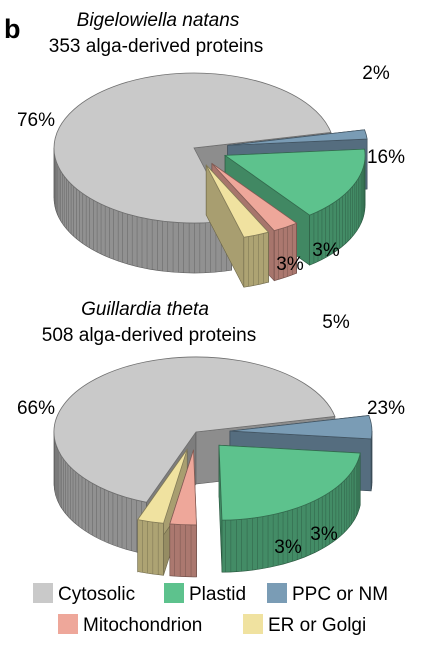 The width and height of the screenshot is (422, 652). I want to click on legend-item-cytosolic: Cytosolic, so click(84, 594).